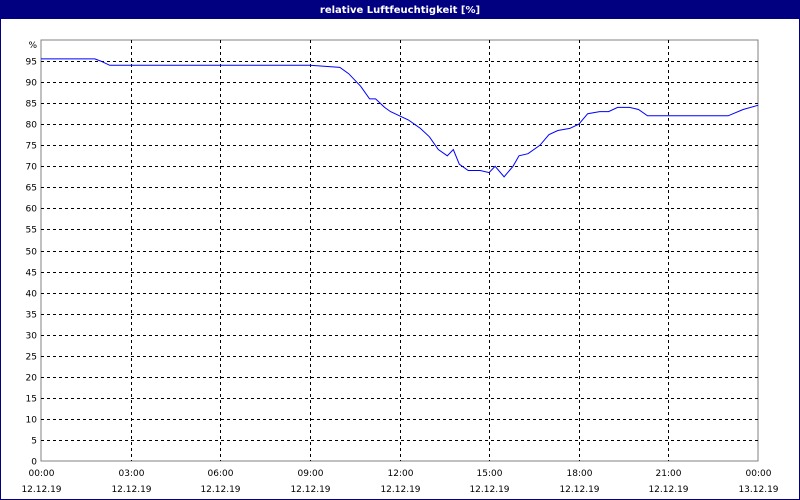  I want to click on y-tick-label: 65, so click(31, 189).